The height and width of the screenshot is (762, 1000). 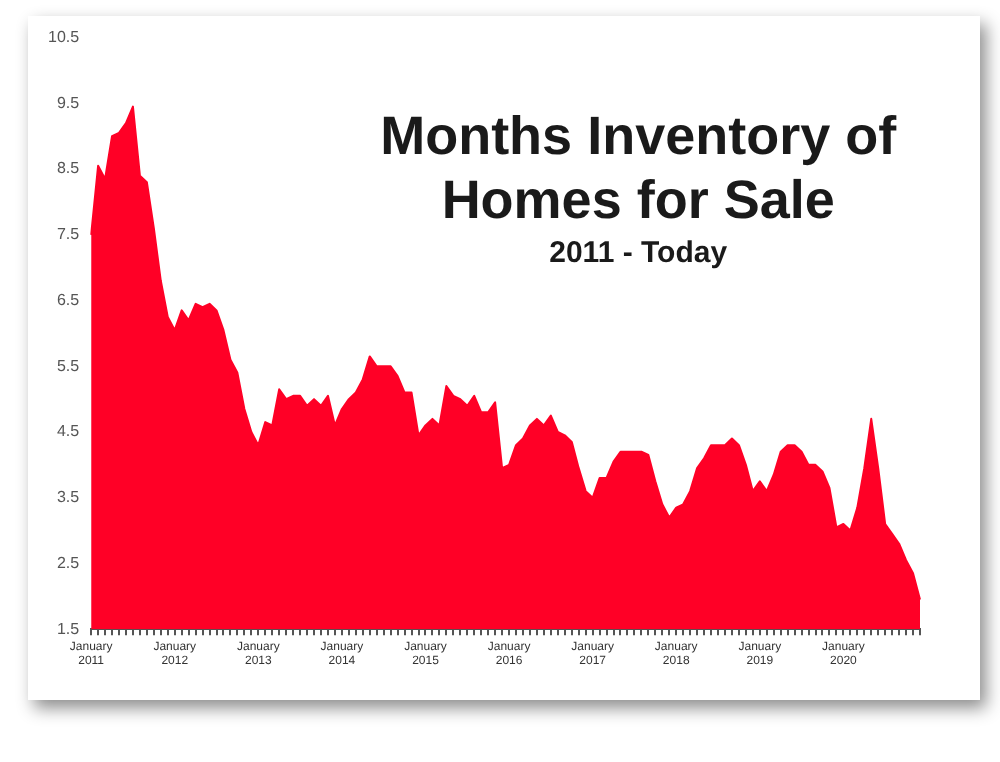 What do you see at coordinates (64, 37) in the screenshot?
I see `y-tick-label: 10.5` at bounding box center [64, 37].